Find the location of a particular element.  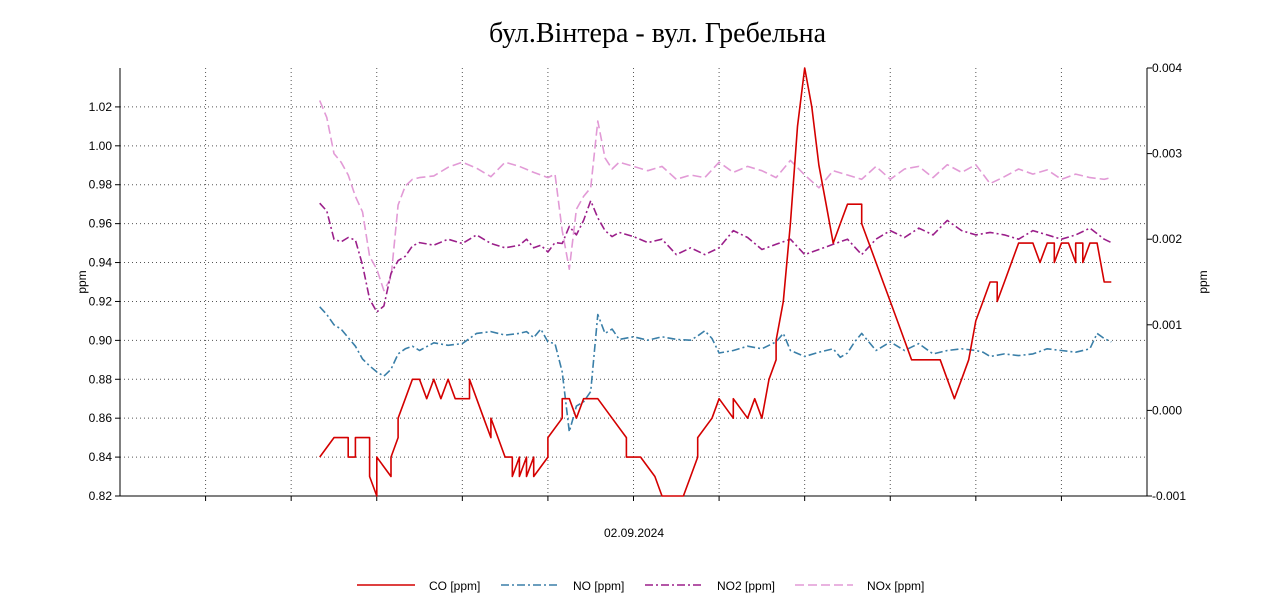

y-left-tick-label: 0.90 is located at coordinates (101, 340).